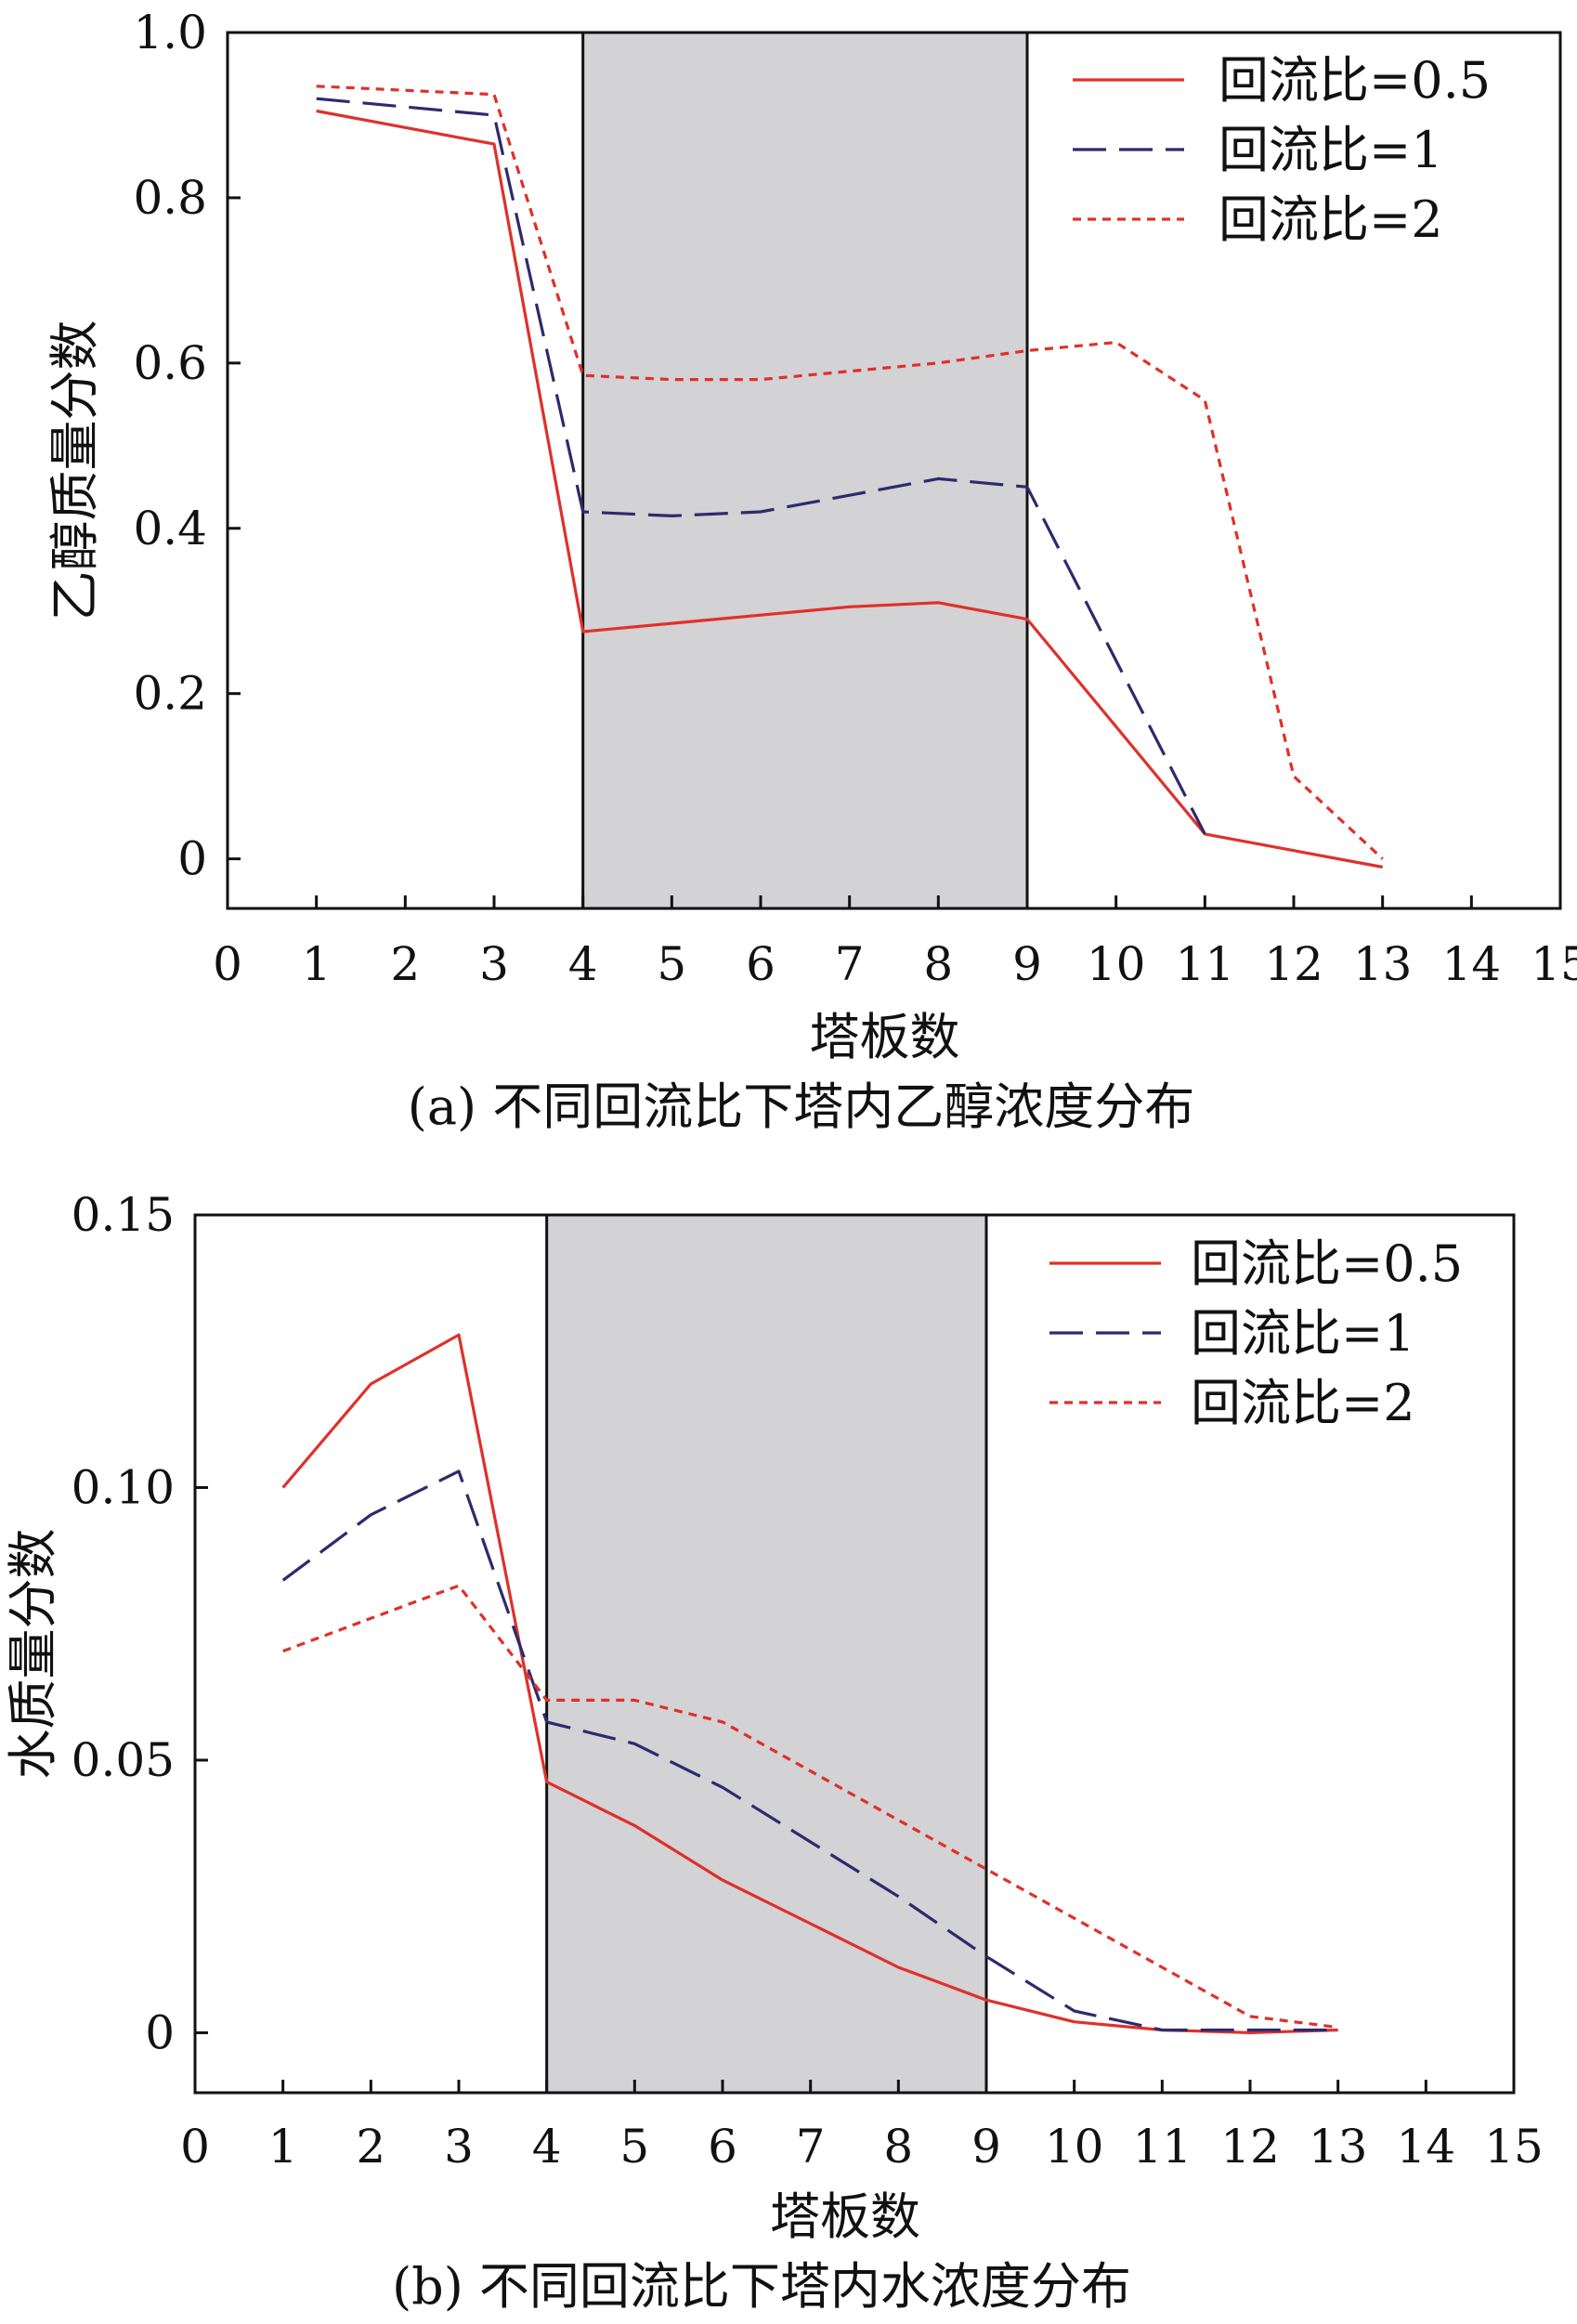 The image size is (1577, 2324). I want to click on y-tick-label: 0.8, so click(170, 198).